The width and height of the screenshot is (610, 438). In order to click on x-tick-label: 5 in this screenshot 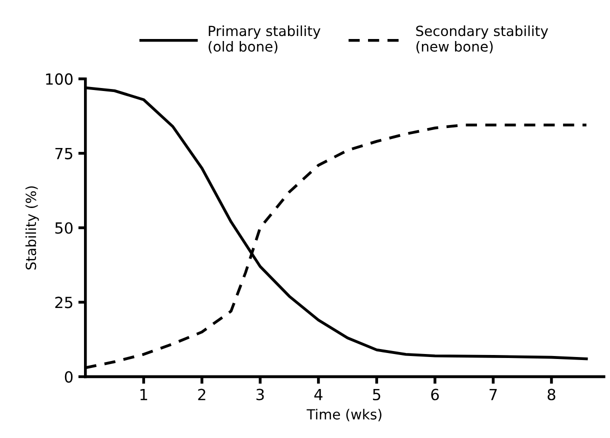, I will do `click(376, 394)`.